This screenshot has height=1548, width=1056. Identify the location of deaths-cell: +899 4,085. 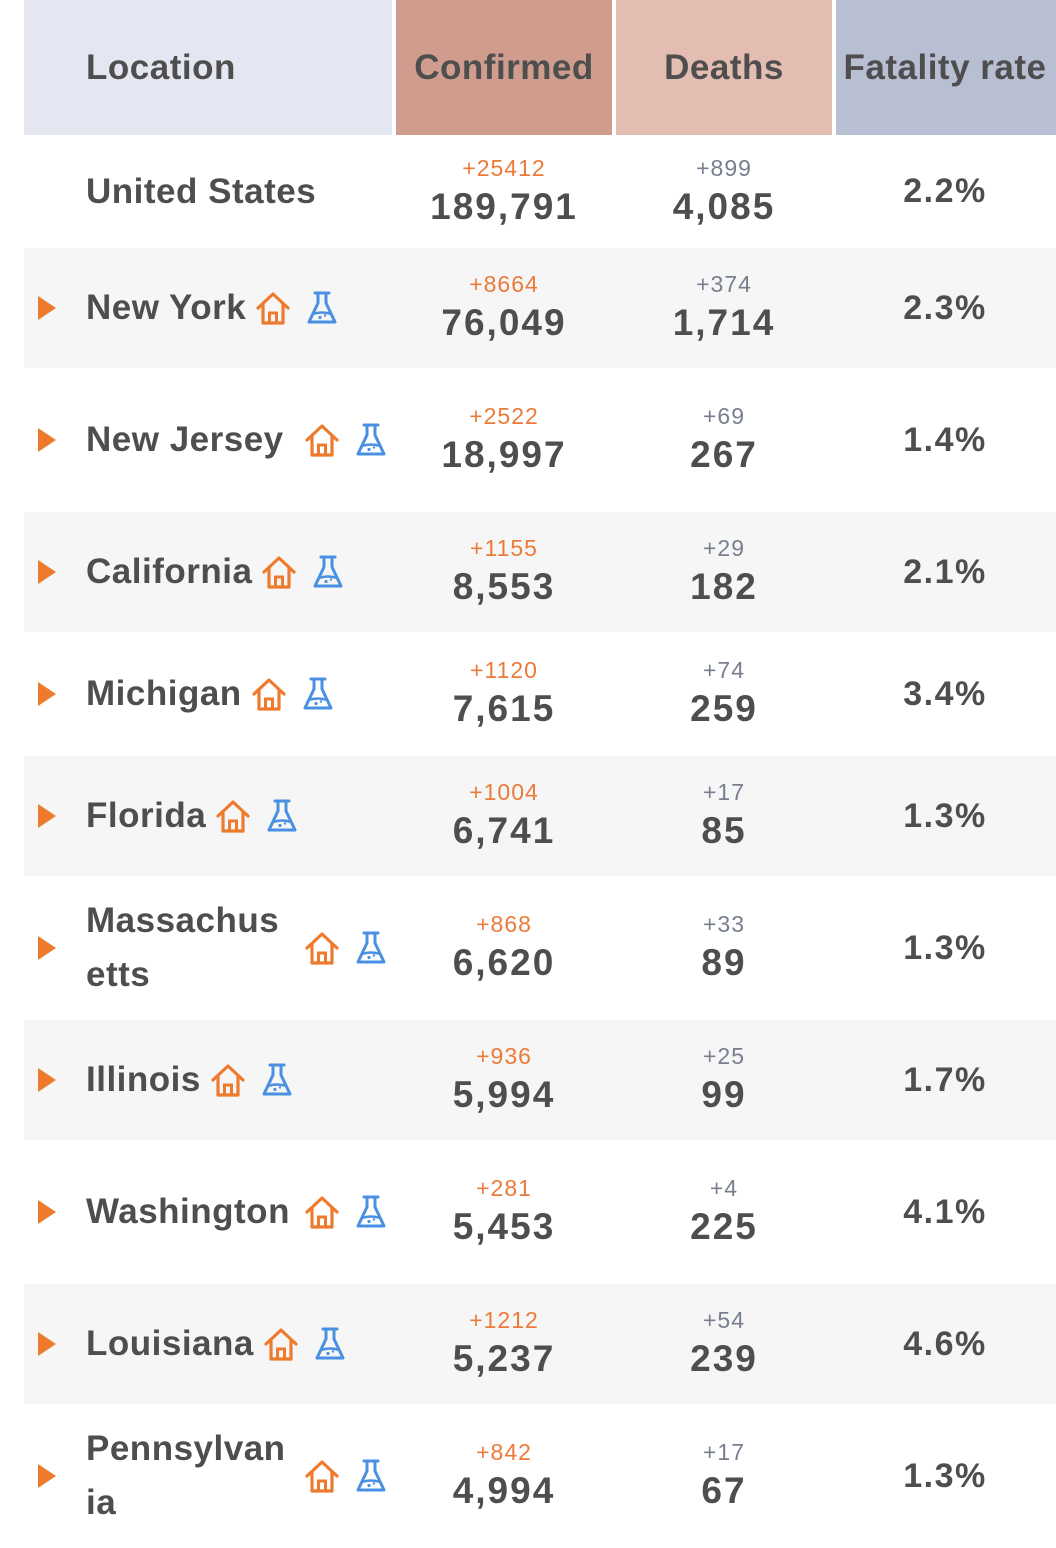
(724, 191).